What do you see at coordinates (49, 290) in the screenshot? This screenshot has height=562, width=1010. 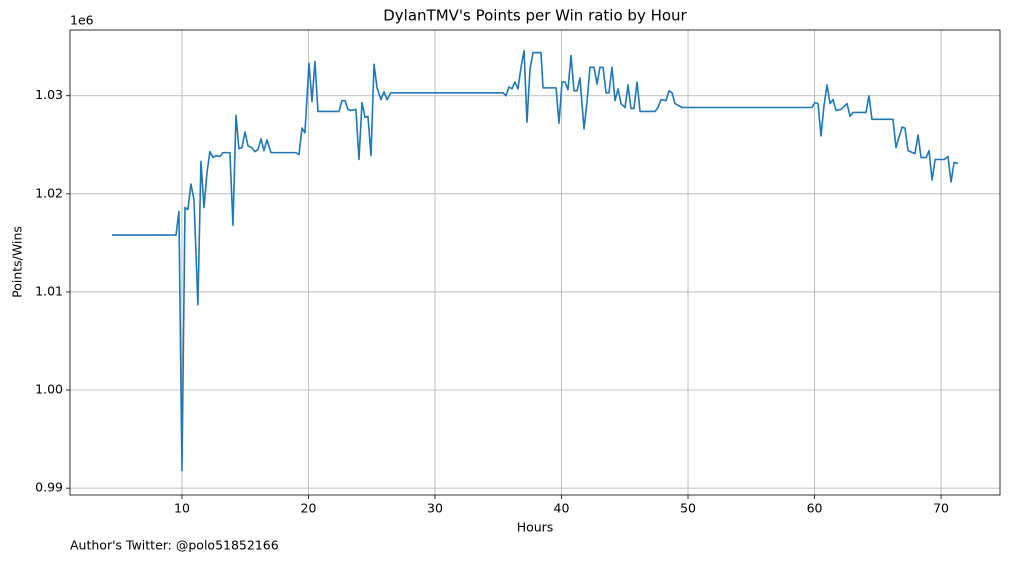 I see `y-tick-label: 1.01` at bounding box center [49, 290].